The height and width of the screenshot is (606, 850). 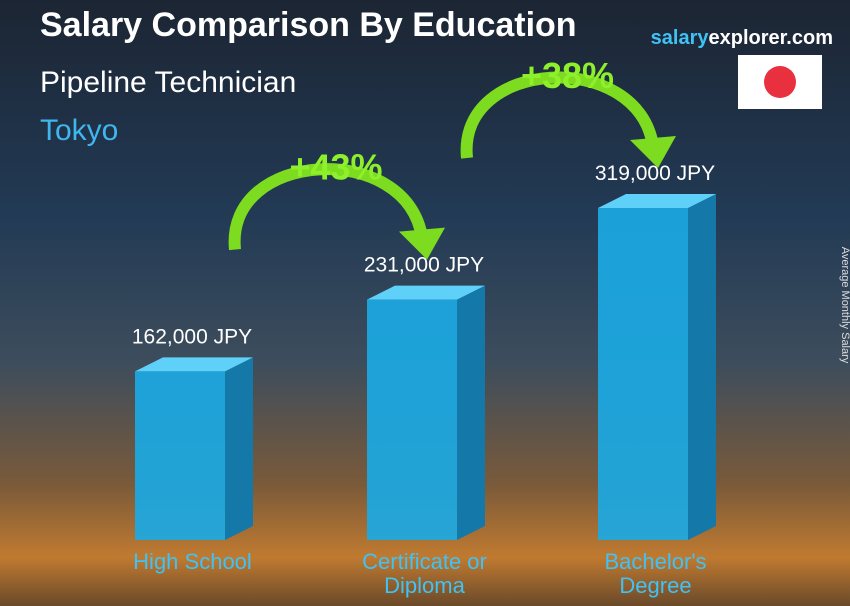 I want to click on x-tick-label: Bachelor's Degree, so click(x=655, y=573).